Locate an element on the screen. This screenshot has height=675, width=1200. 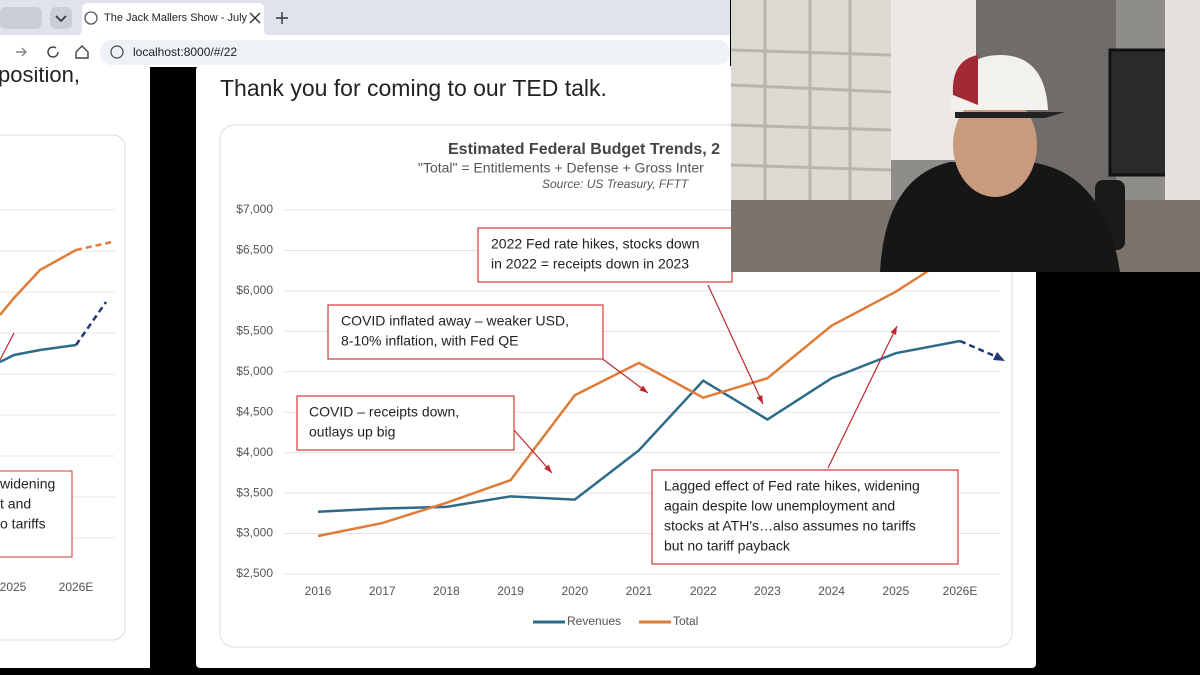
y-tick-label: $5,500 is located at coordinates (254, 331).